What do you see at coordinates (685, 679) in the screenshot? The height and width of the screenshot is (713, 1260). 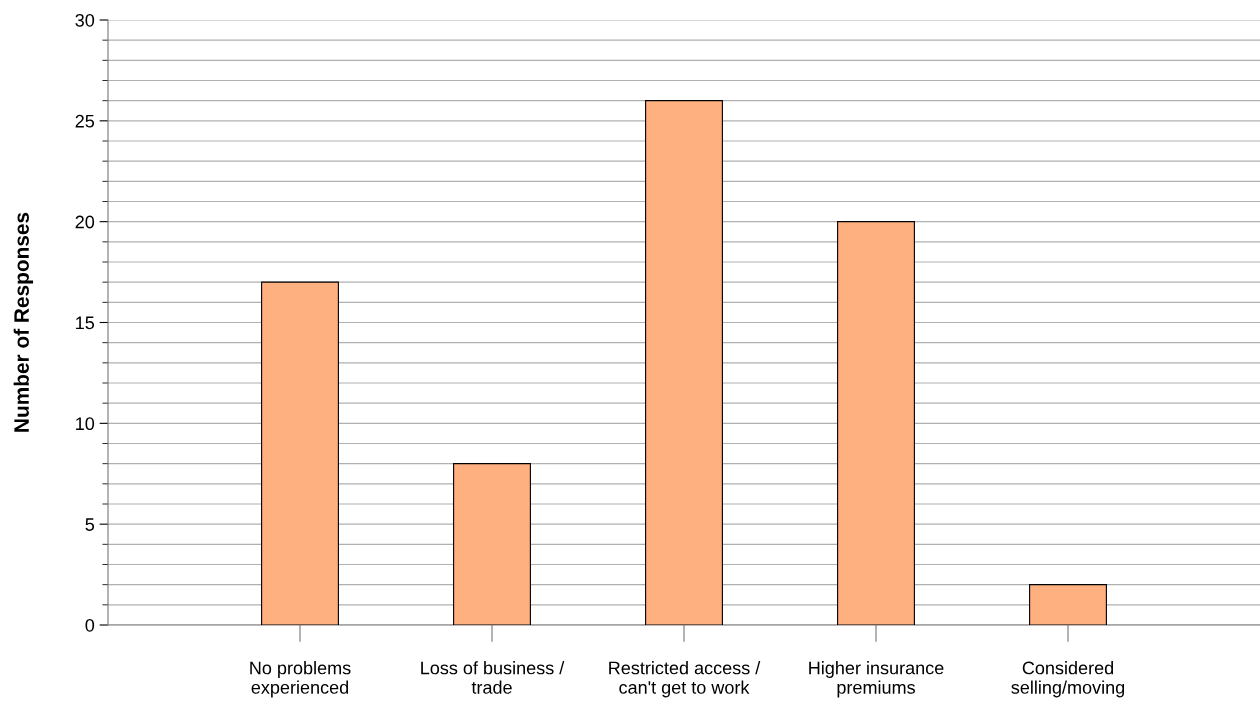 I see `x-tick-label: Restricted access / can't get to work` at bounding box center [685, 679].